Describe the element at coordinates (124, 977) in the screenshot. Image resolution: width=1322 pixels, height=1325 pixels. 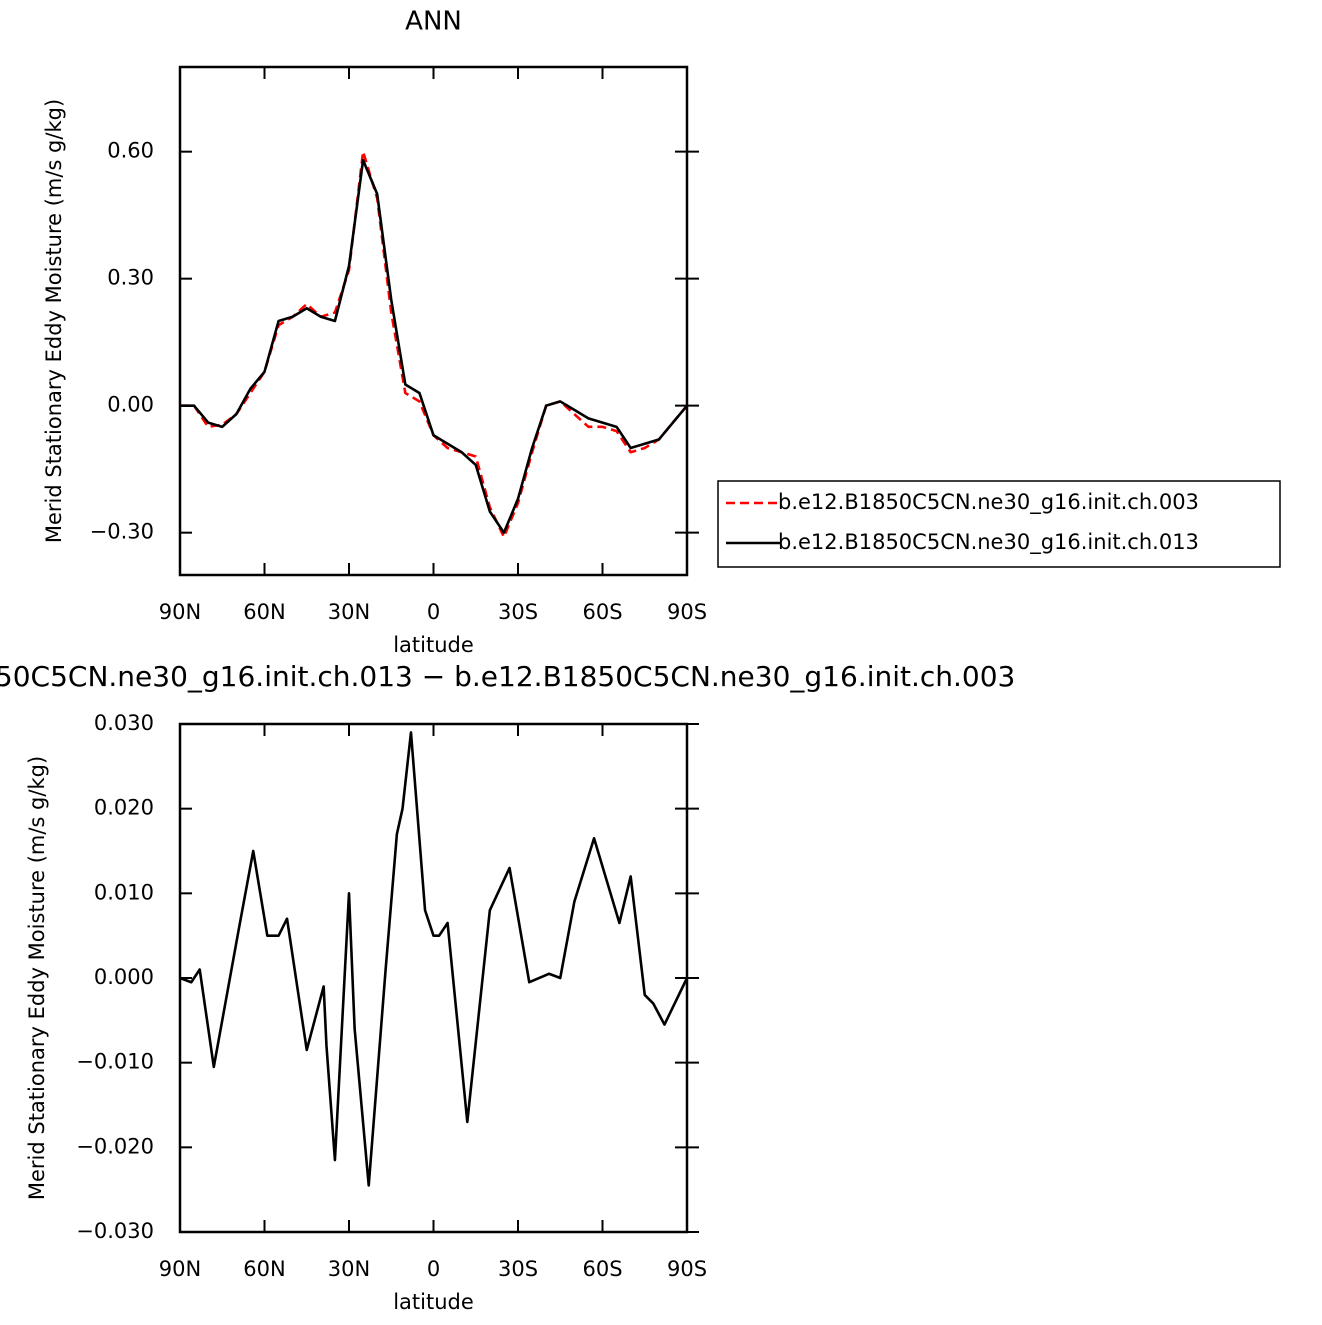
I see `y-tick-label: 0.000` at that location.